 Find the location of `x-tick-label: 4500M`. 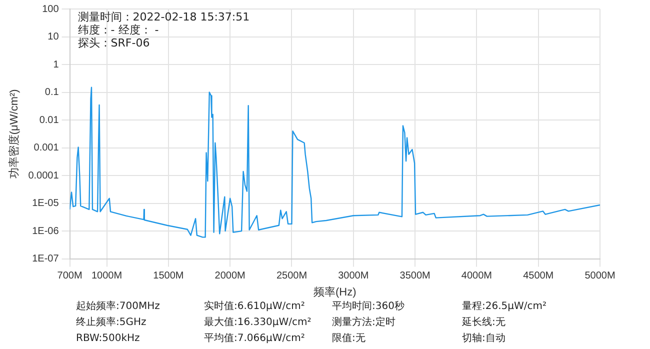

x-tick-label: 4500M is located at coordinates (538, 276).